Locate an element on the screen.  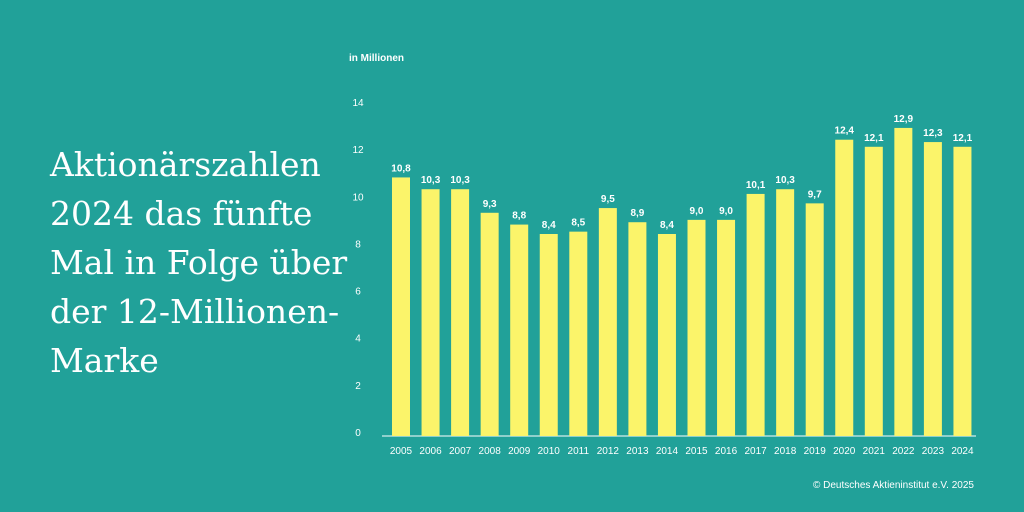
x-tick-label: 2009 is located at coordinates (519, 451).